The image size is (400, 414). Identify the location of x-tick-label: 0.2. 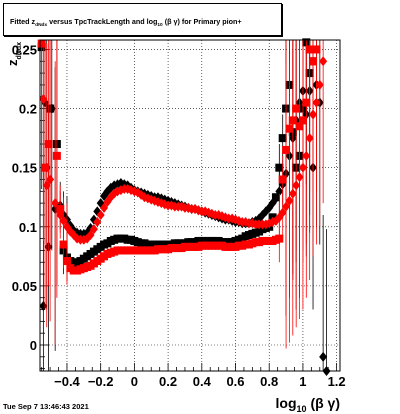
(168, 381).